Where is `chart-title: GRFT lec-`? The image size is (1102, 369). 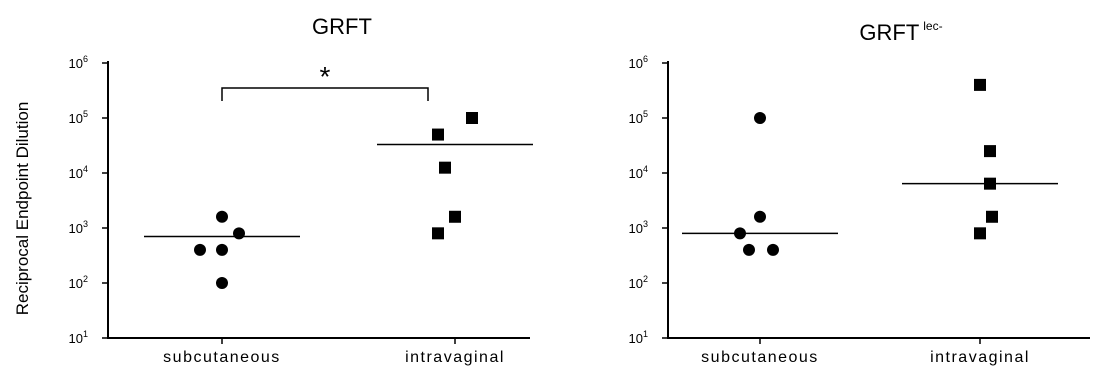 chart-title: GRFT lec- is located at coordinates (900, 32).